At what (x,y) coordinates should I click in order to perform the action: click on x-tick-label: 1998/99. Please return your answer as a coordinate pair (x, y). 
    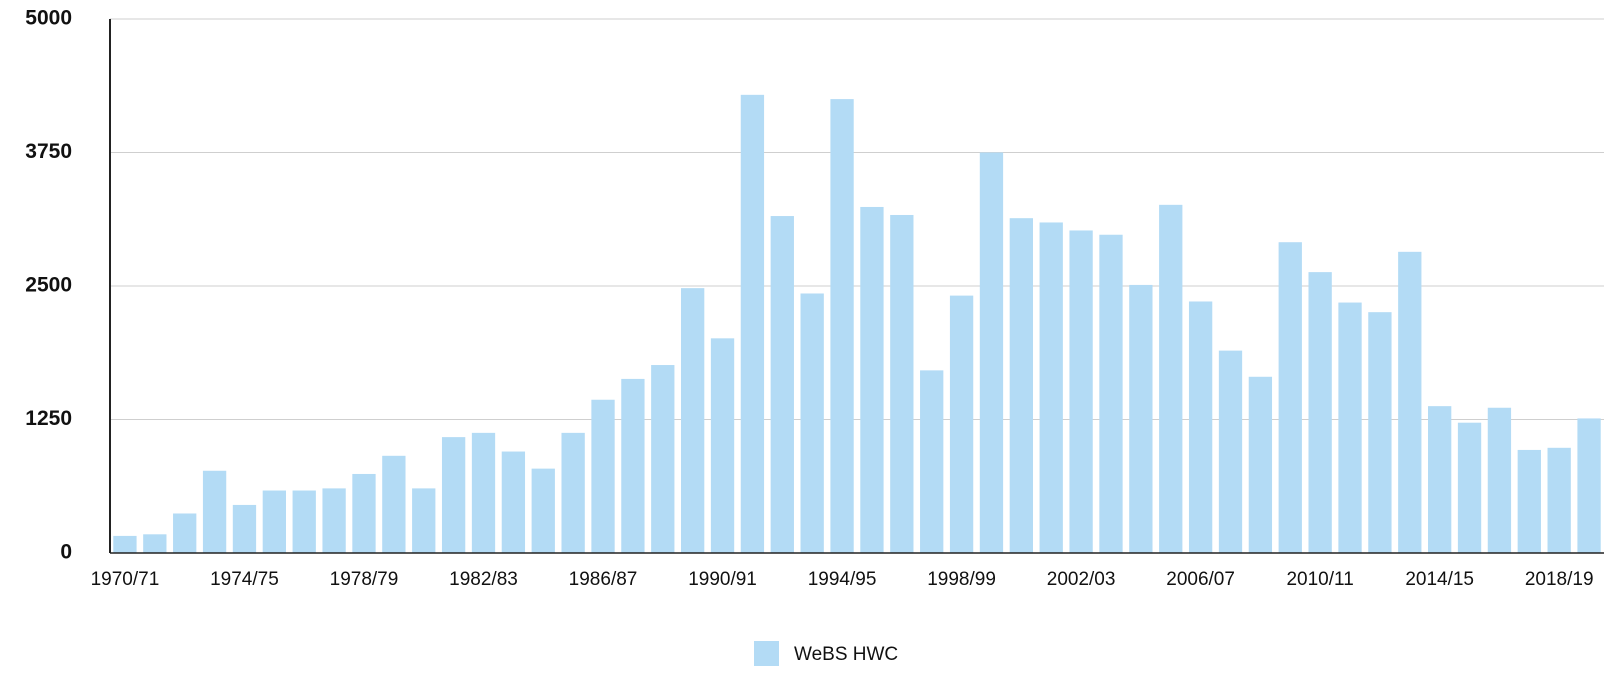
    Looking at the image, I should click on (961, 579).